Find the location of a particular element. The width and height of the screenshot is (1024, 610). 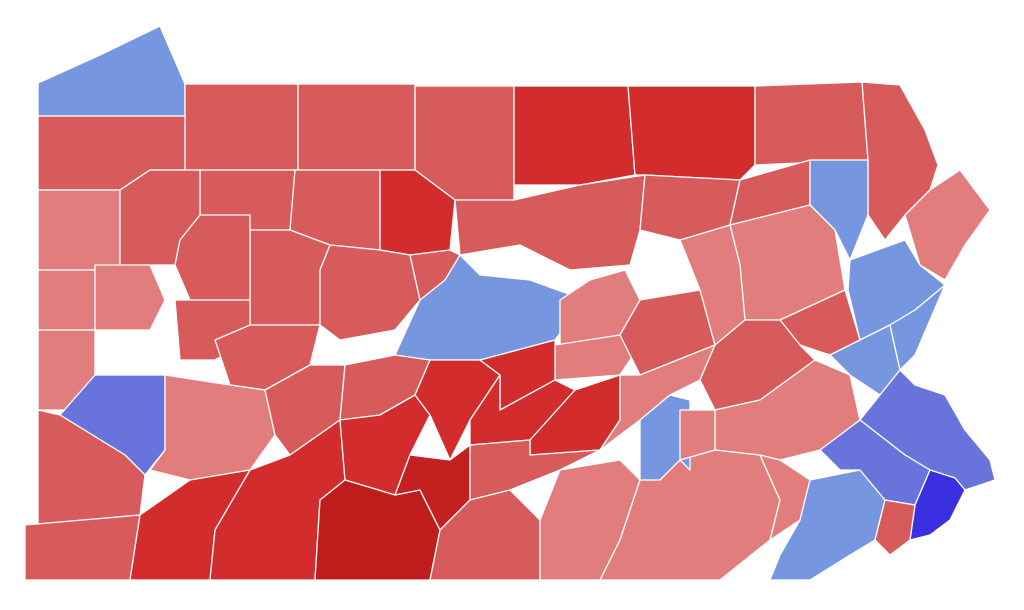

county-lebanon-south is located at coordinates (697, 435).